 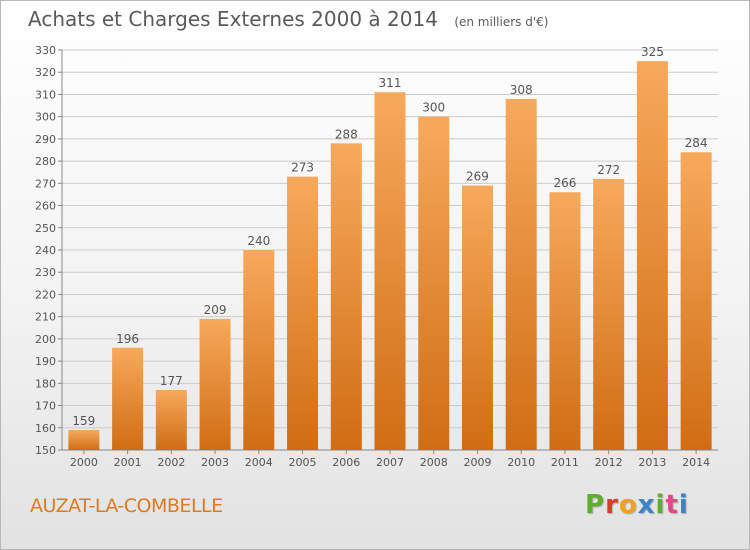 I want to click on data-label-2007: 311, so click(x=390, y=83).